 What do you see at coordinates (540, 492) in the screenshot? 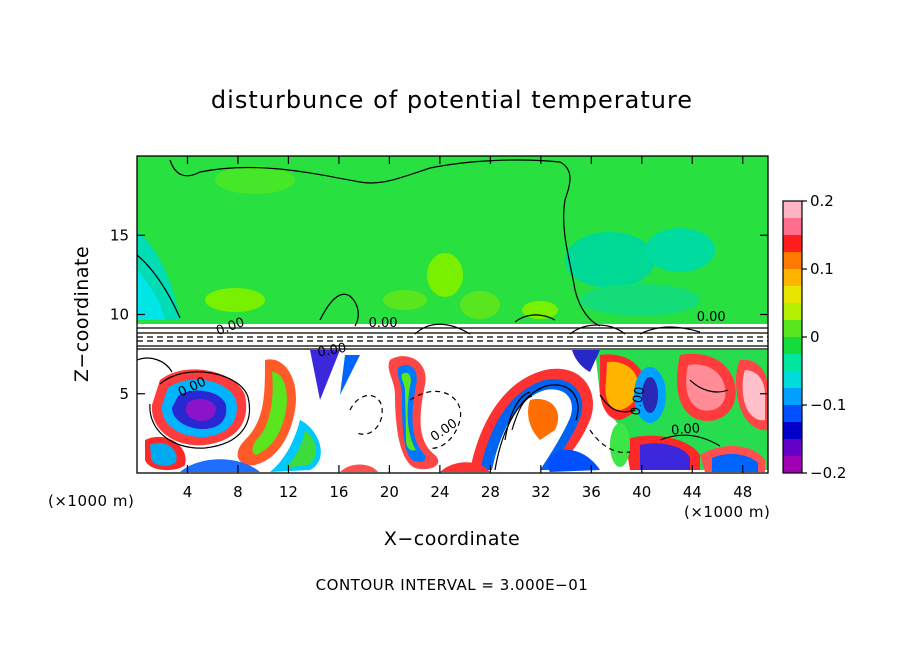
I see `x-tick-label: 32` at bounding box center [540, 492].